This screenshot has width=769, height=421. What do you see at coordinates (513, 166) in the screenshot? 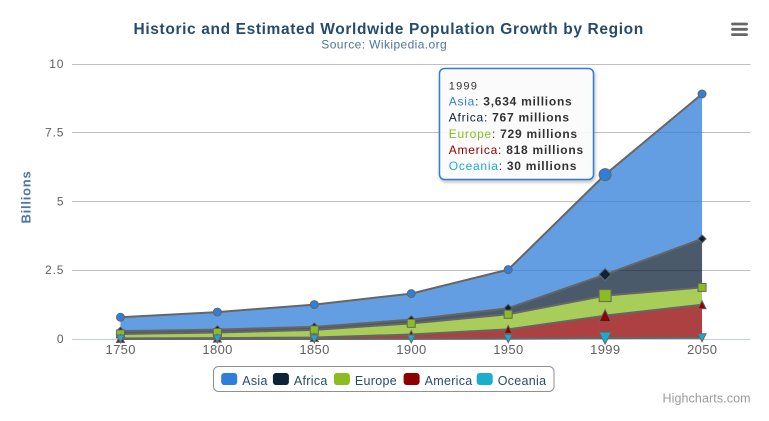
I see `svg-text: Oceania: 30 millions` at bounding box center [513, 166].